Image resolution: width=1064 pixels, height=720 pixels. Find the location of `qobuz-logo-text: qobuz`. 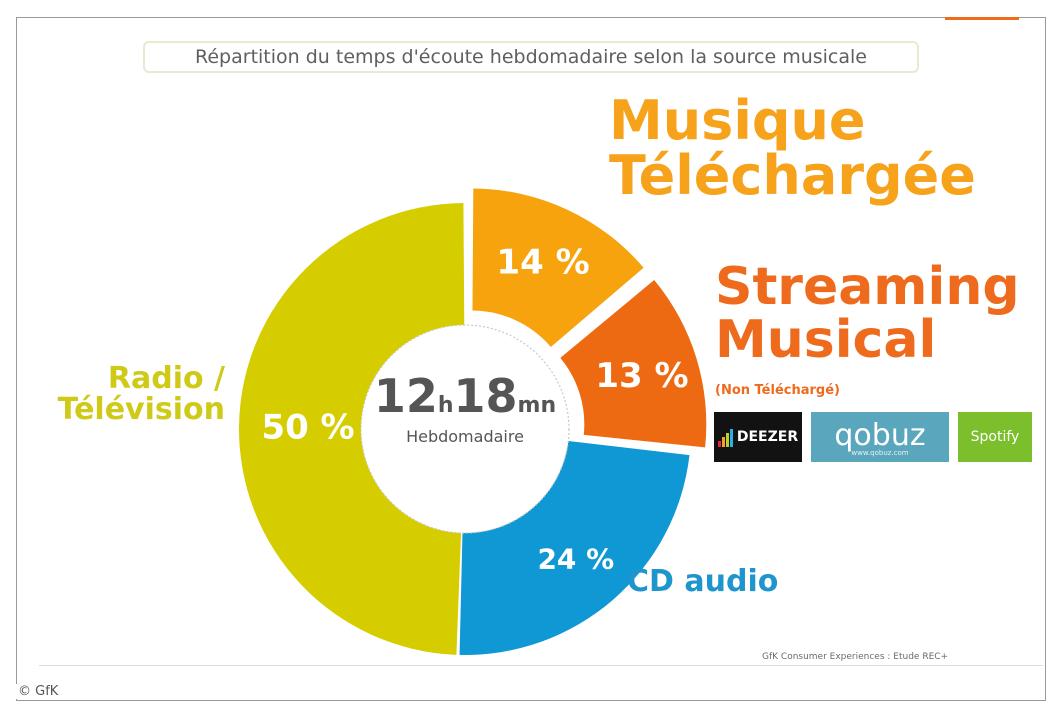

qobuz-logo-text: qobuz is located at coordinates (880, 435).